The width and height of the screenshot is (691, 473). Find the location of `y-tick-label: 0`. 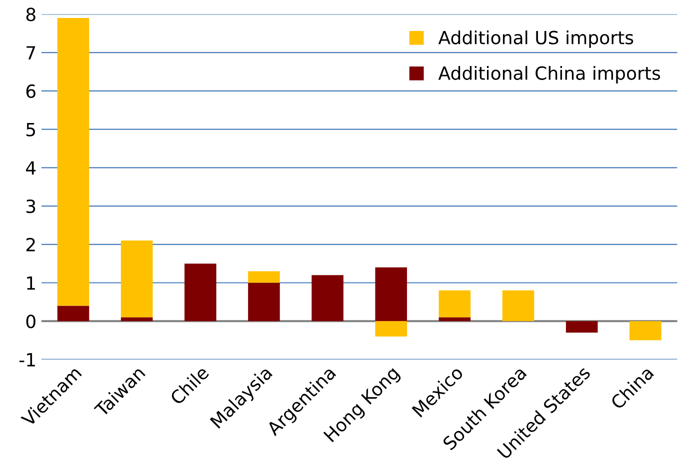

y-tick-label: 0 is located at coordinates (31, 321).